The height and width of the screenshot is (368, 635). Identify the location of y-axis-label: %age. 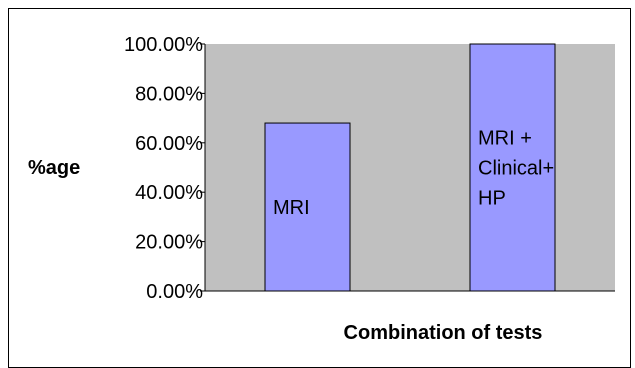
(54, 168).